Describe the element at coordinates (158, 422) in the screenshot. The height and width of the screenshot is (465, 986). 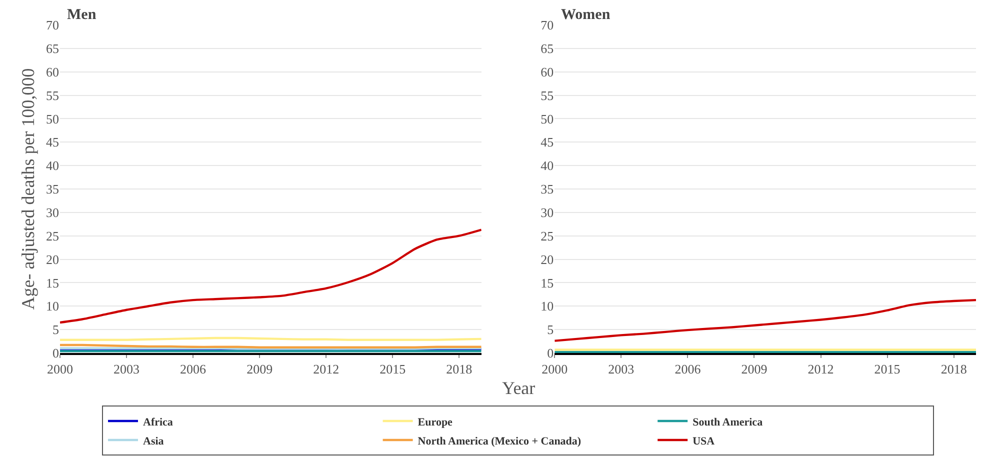
I see `legend-label: Africa` at that location.